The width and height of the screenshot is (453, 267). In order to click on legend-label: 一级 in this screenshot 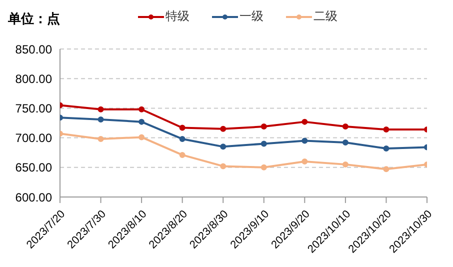, I will do `click(251, 16)`.